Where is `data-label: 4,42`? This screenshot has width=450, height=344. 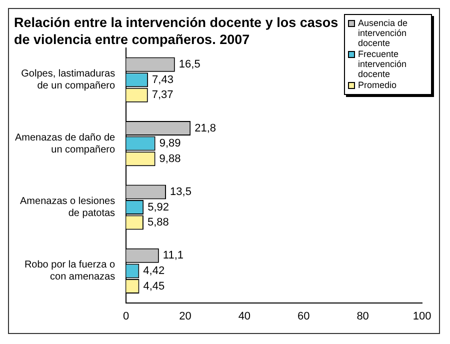
data-label: 4,42 is located at coordinates (154, 270).